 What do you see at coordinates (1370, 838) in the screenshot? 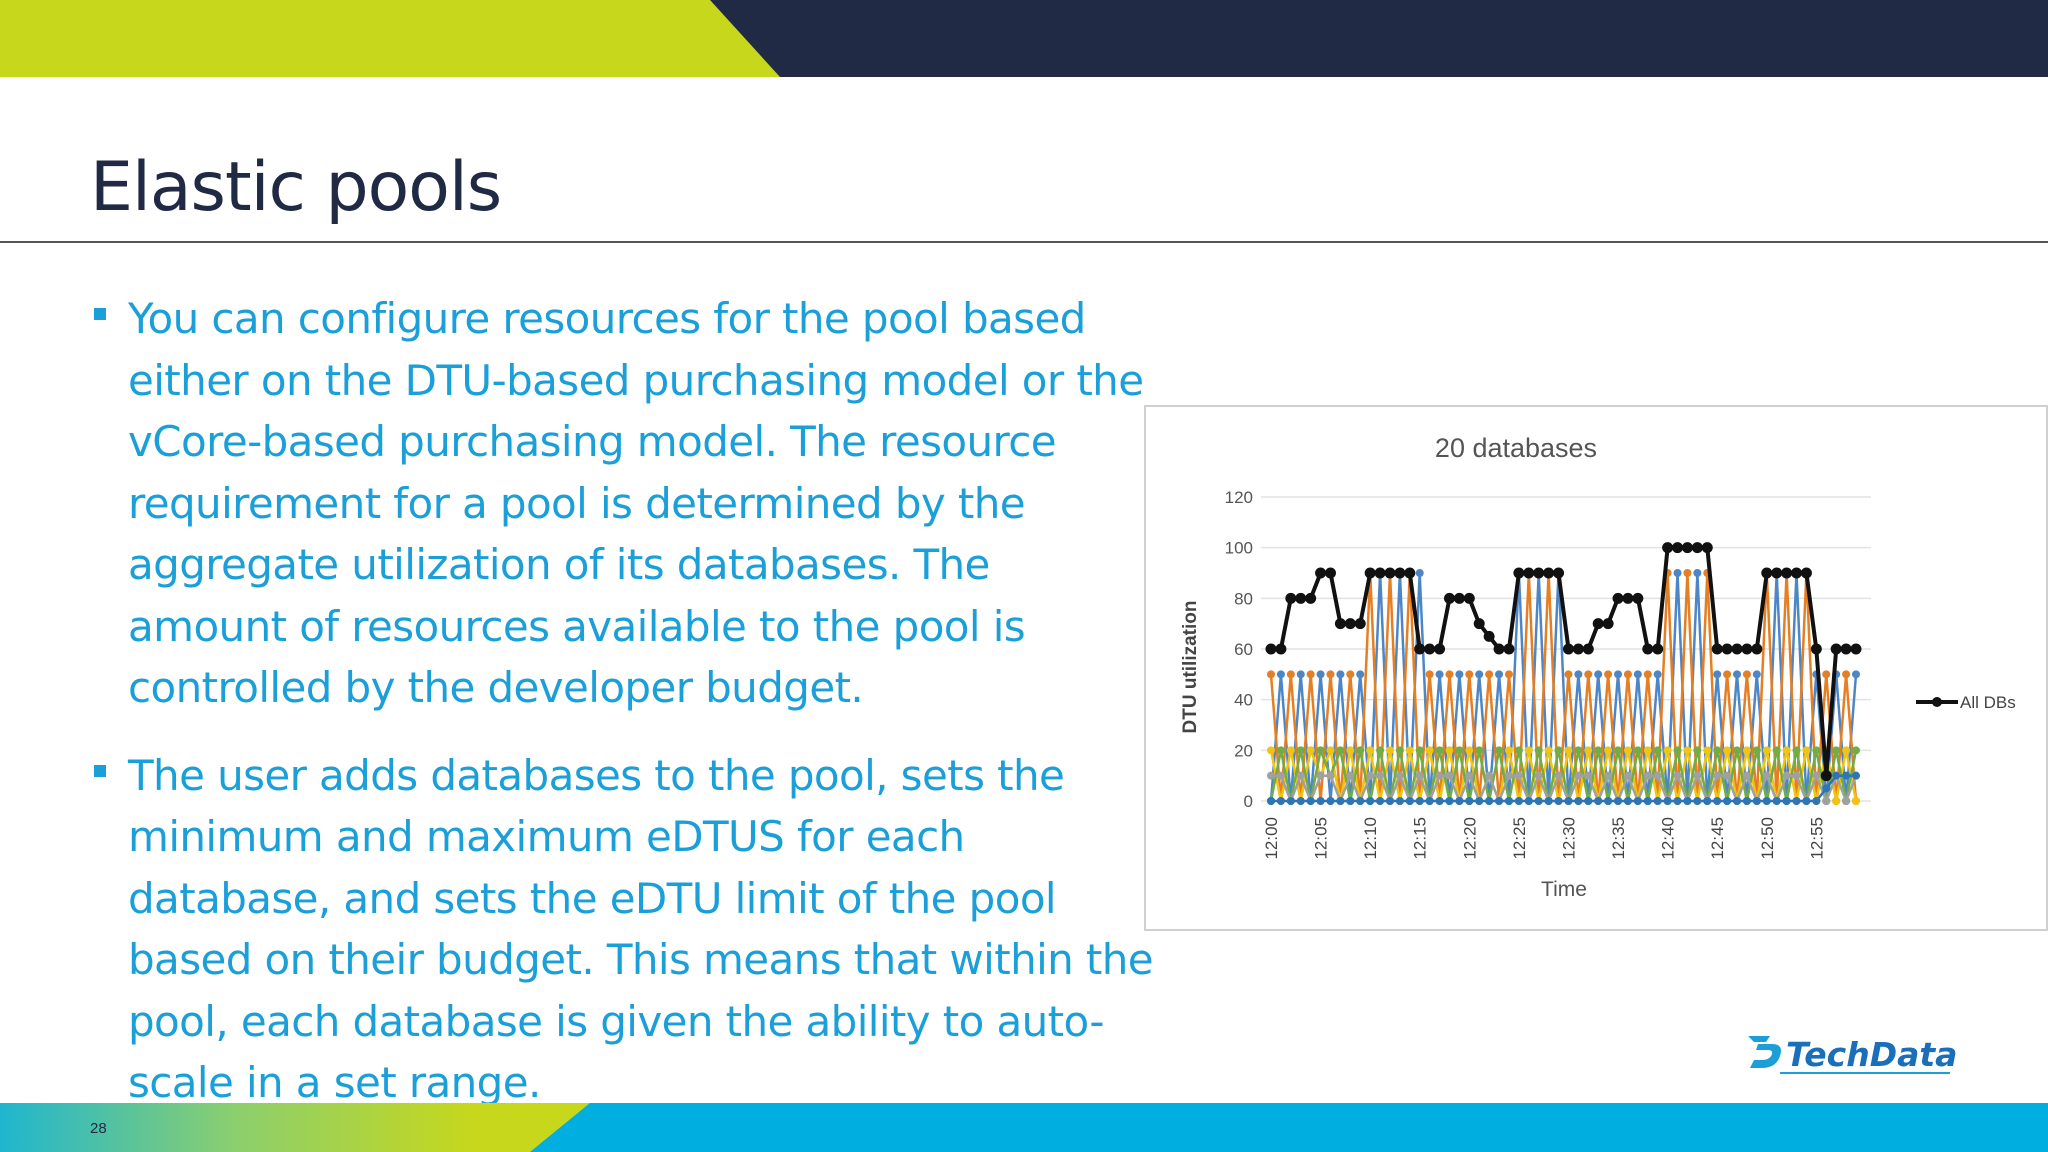
I see `x-tick-label: 12:10` at bounding box center [1370, 838].